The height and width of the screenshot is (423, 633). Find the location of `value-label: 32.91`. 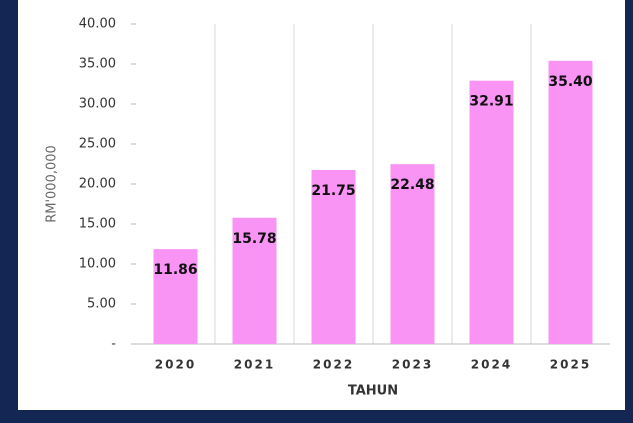

value-label: 32.91 is located at coordinates (491, 102).